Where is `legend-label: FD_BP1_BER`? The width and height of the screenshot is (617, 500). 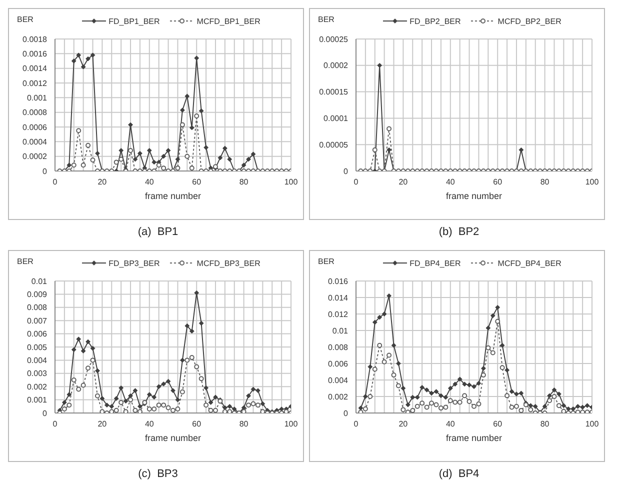 legend-label: FD_BP1_BER is located at coordinates (134, 21).